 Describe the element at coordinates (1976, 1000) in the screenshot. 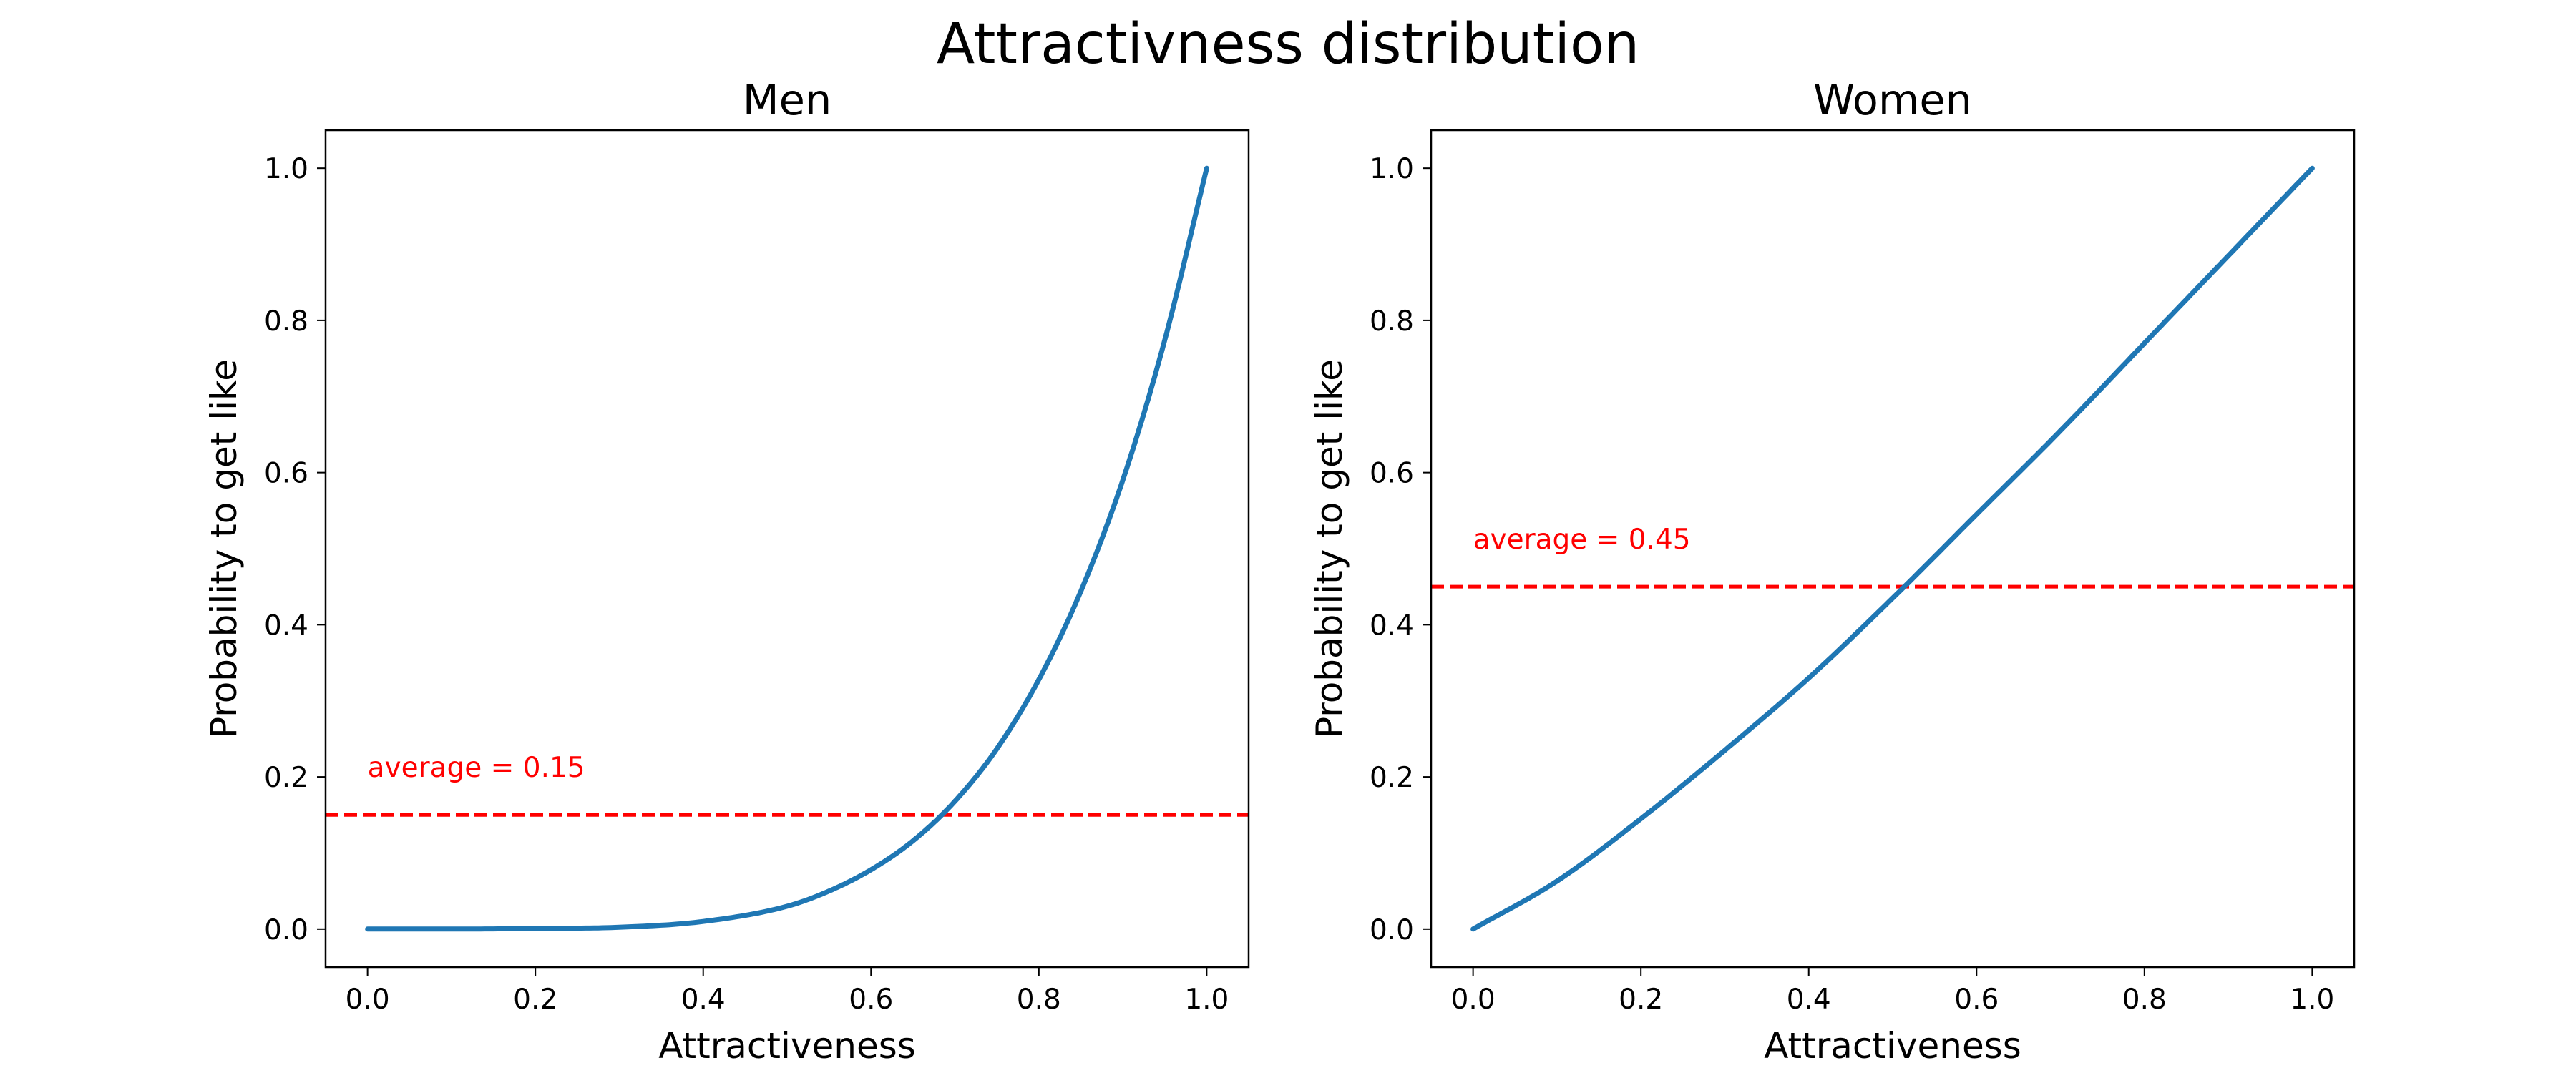

I see `women-x-tick-label: 0.6` at that location.